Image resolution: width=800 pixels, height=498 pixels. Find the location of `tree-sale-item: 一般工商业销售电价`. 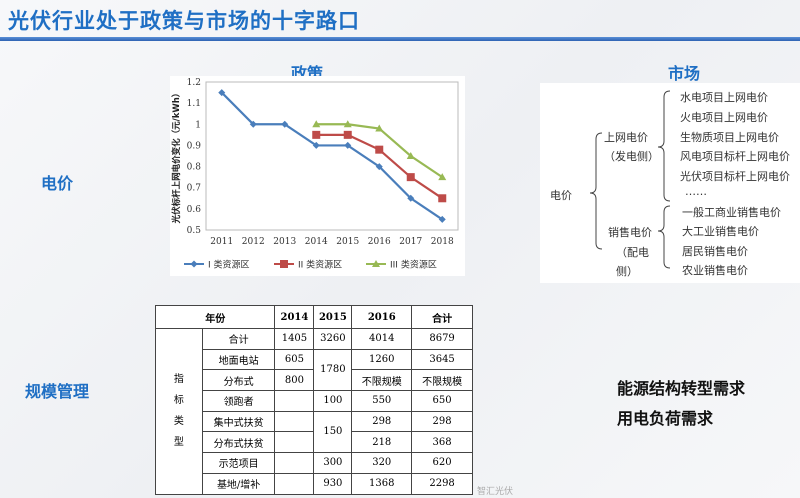

tree-sale-item: 一般工商业销售电价 is located at coordinates (731, 212).